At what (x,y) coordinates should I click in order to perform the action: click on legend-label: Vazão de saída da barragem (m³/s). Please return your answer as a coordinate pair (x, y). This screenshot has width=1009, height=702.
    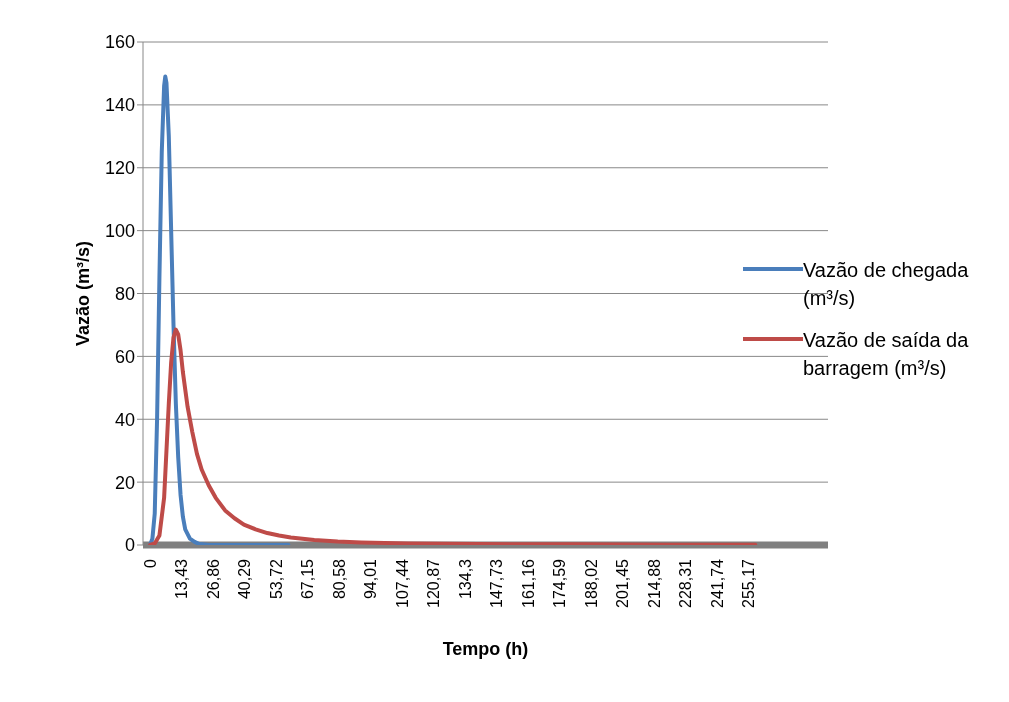
    Looking at the image, I should click on (886, 354).